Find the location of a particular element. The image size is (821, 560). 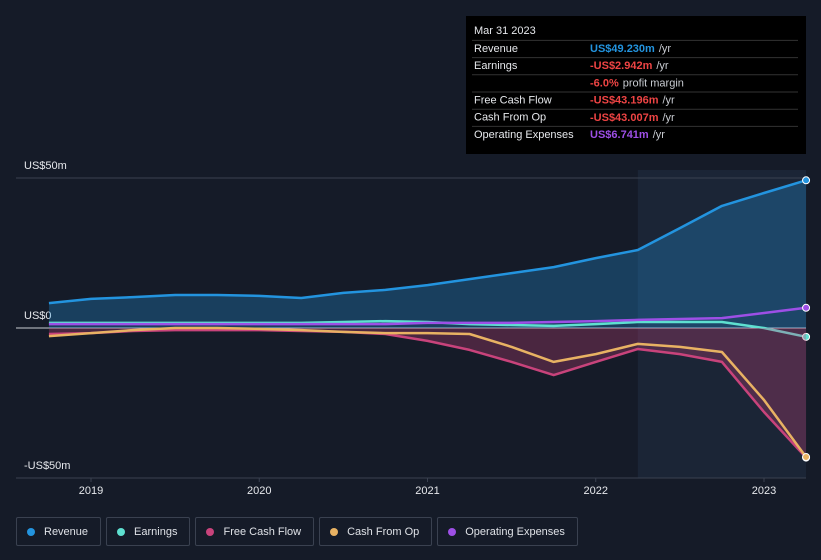

legend-label: Operating Expenses is located at coordinates (515, 531).